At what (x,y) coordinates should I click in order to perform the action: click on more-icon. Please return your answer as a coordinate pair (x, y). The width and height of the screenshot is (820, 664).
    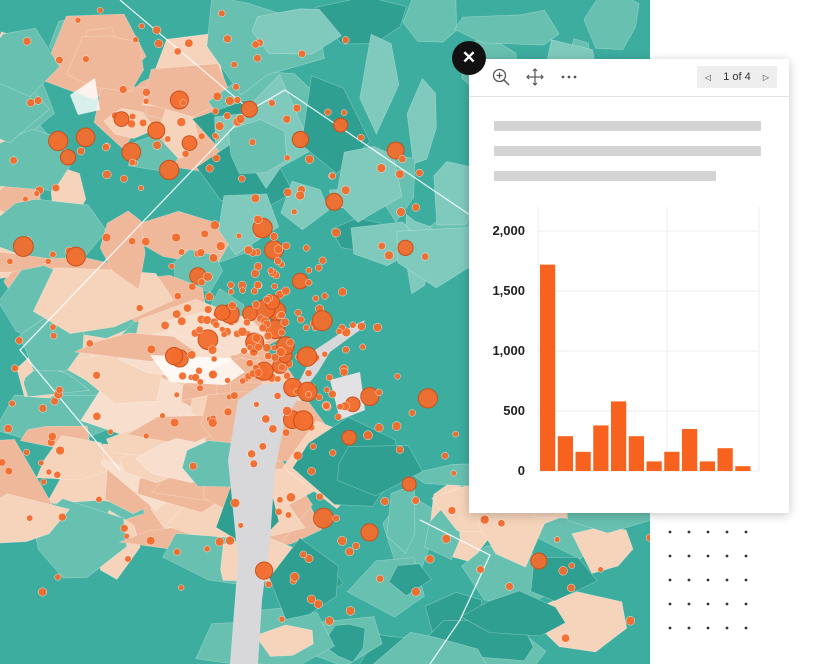
    Looking at the image, I should click on (569, 77).